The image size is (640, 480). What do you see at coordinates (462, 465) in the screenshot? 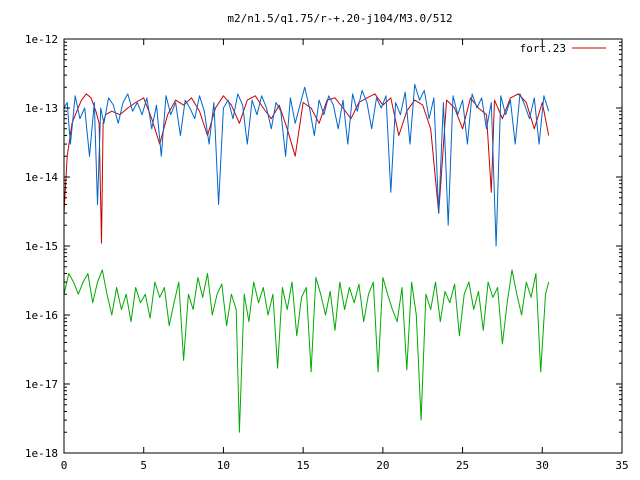
I see `x-tick-label: 25` at bounding box center [462, 465].